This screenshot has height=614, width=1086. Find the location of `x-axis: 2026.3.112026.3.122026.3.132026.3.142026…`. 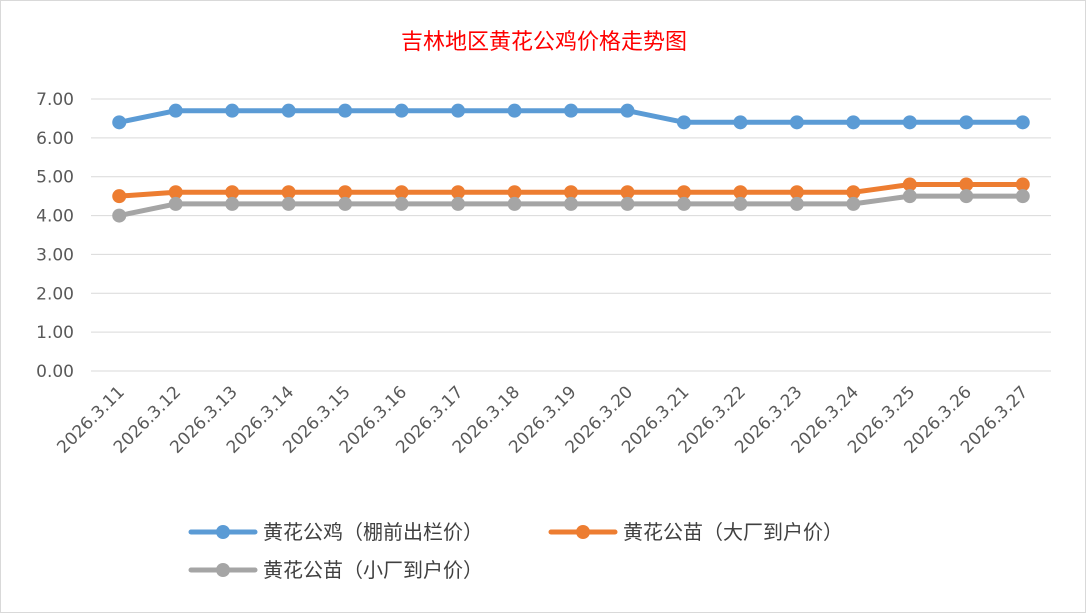

x-axis: 2026.3.112026.3.122026.3.132026.3.142026… is located at coordinates (542, 419).